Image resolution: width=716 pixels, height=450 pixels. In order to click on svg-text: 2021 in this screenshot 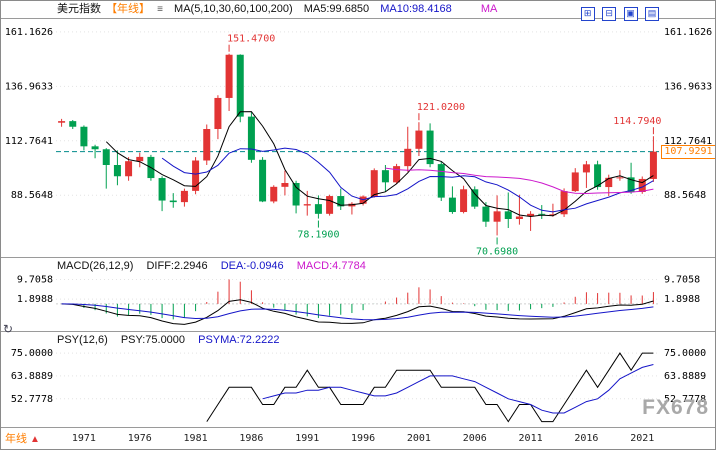, I will do `click(642, 438)`.